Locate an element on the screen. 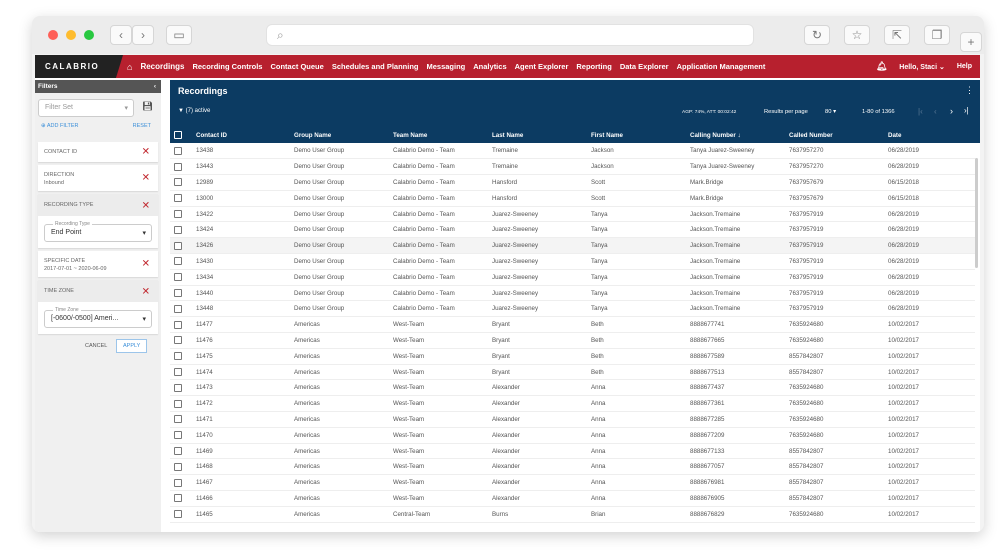  active-filters-button: ▼ (7) active is located at coordinates (194, 111).